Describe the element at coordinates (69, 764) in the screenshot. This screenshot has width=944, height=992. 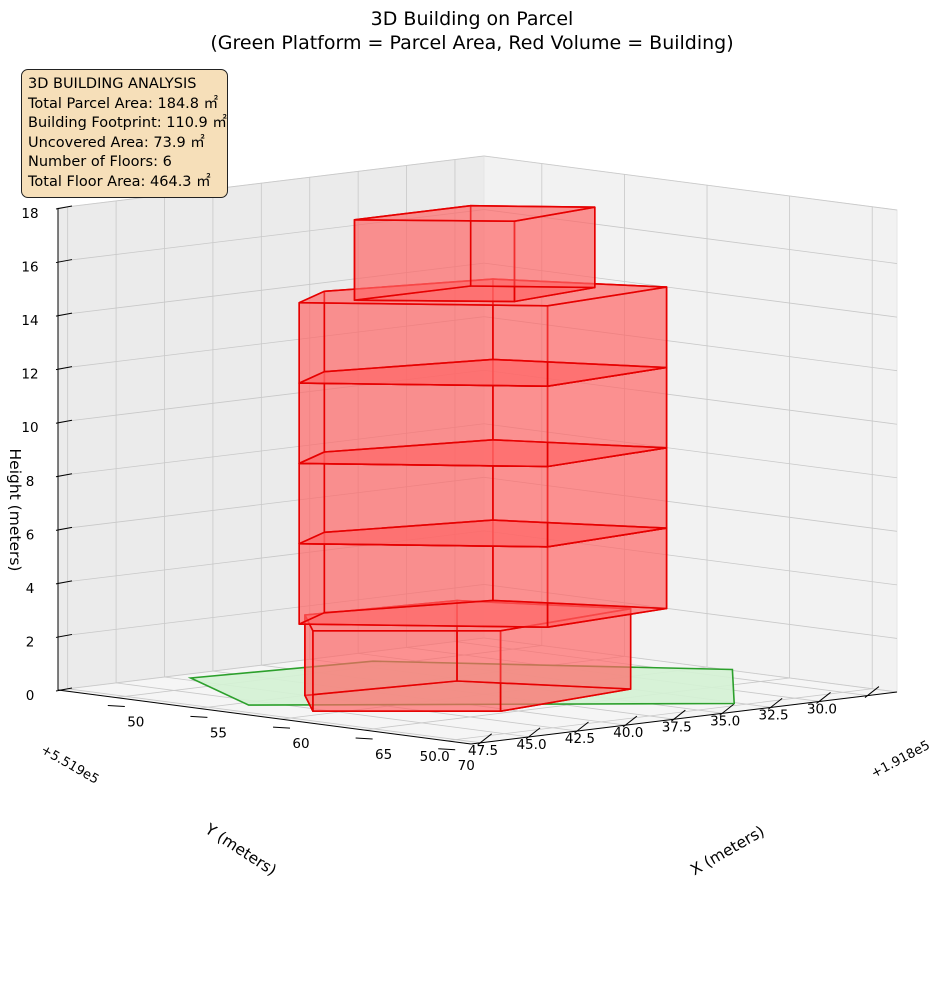
I see `y-offset-label: +5.519e5` at that location.